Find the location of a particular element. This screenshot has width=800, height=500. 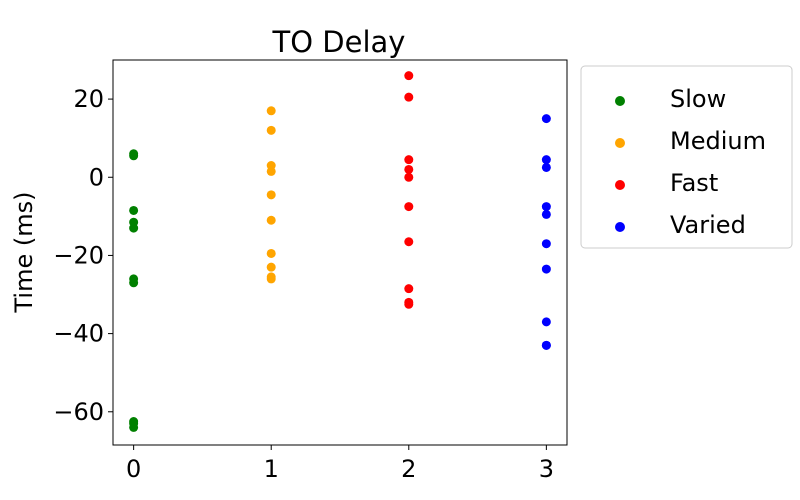

legend-marker-slow is located at coordinates (620, 101).